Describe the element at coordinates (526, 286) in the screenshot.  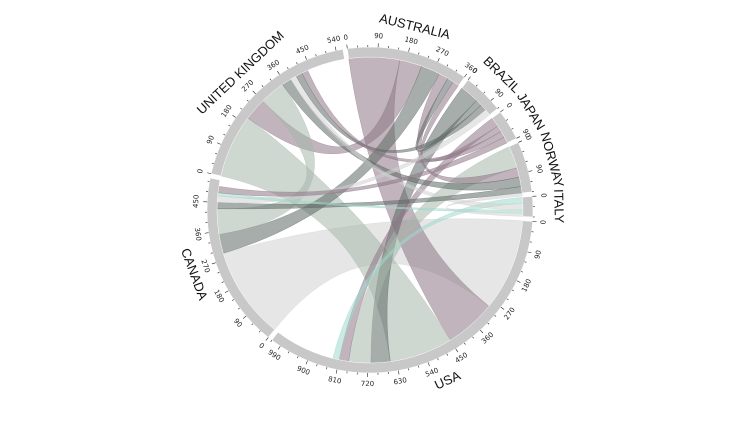
I see `tick-label-usa: 180` at that location.